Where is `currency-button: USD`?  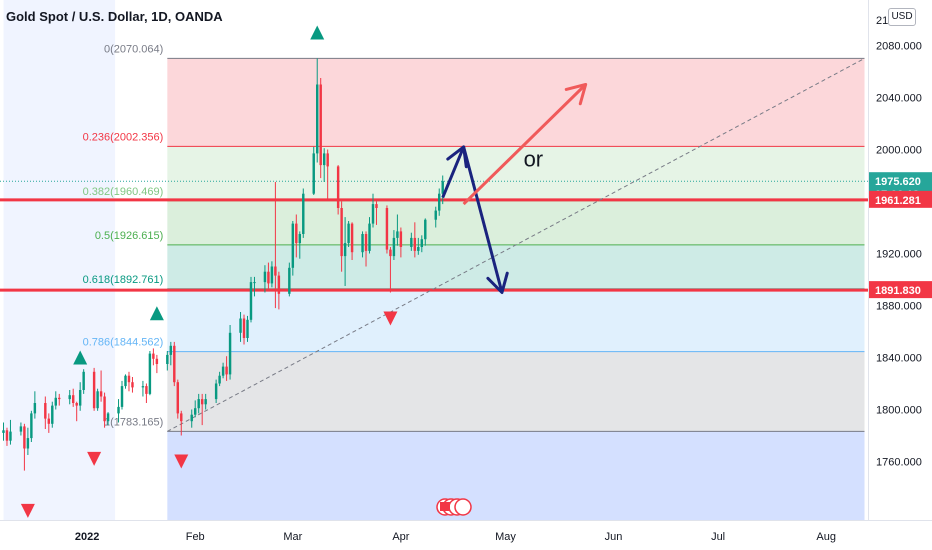 currency-button: USD is located at coordinates (902, 17).